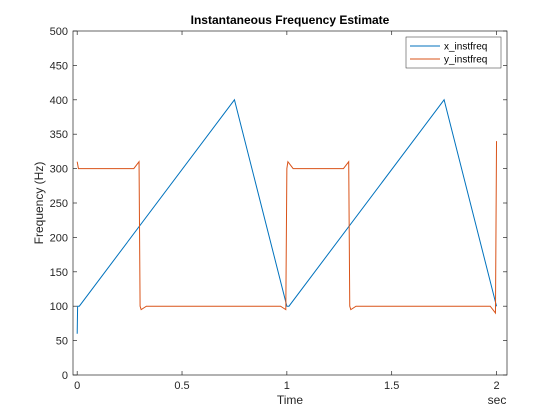 The height and width of the screenshot is (420, 560). Describe the element at coordinates (391, 386) in the screenshot. I see `x-tick-label: 1.5` at that location.